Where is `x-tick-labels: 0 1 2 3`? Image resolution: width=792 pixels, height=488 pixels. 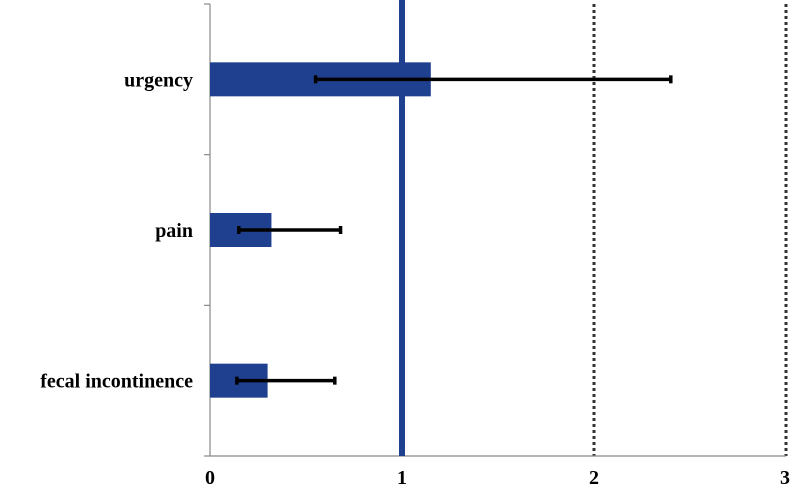 x-tick-labels: 0 1 2 3 is located at coordinates (497, 477).